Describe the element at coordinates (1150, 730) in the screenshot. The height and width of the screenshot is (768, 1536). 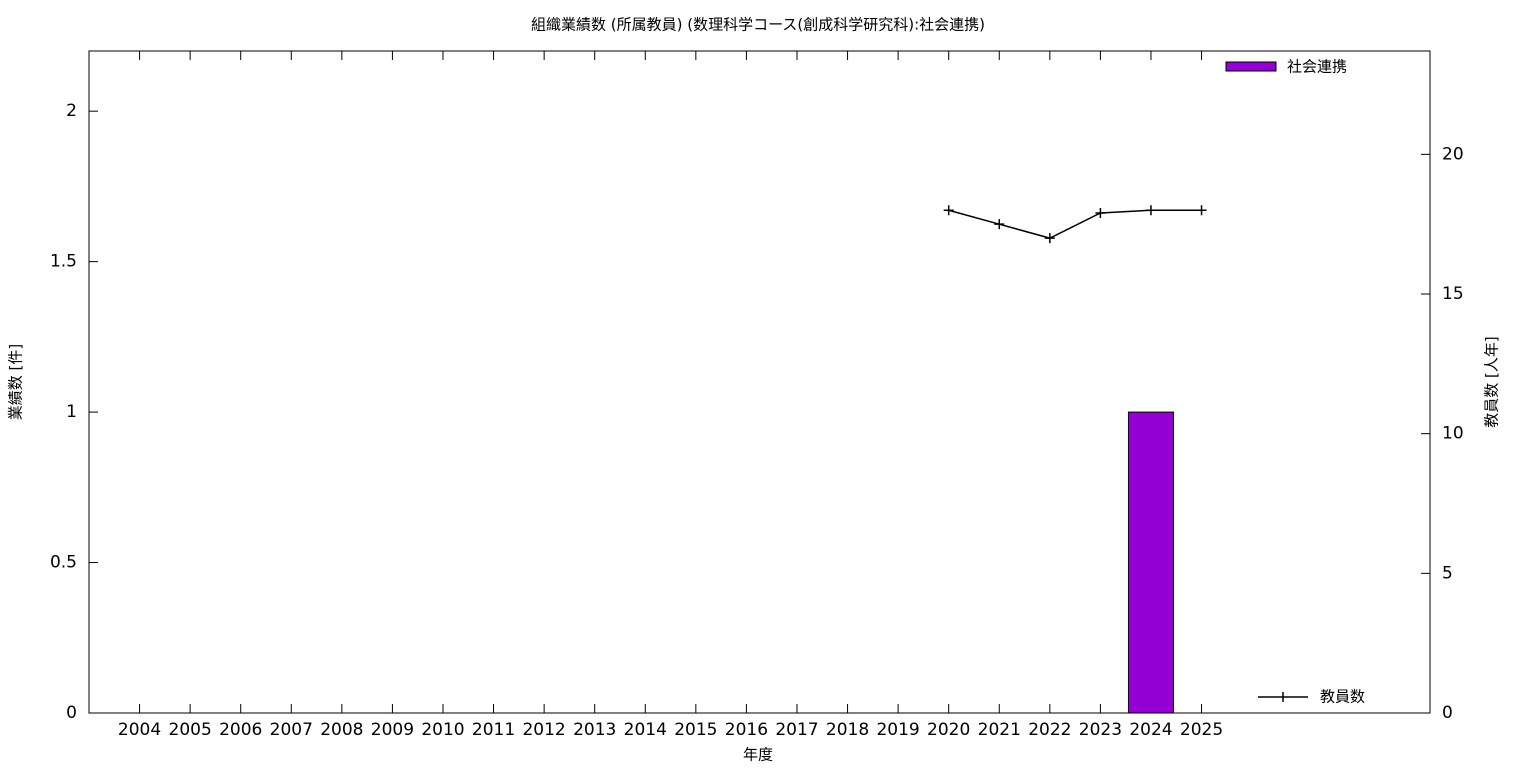
I see `x-tick-label: 2024` at that location.